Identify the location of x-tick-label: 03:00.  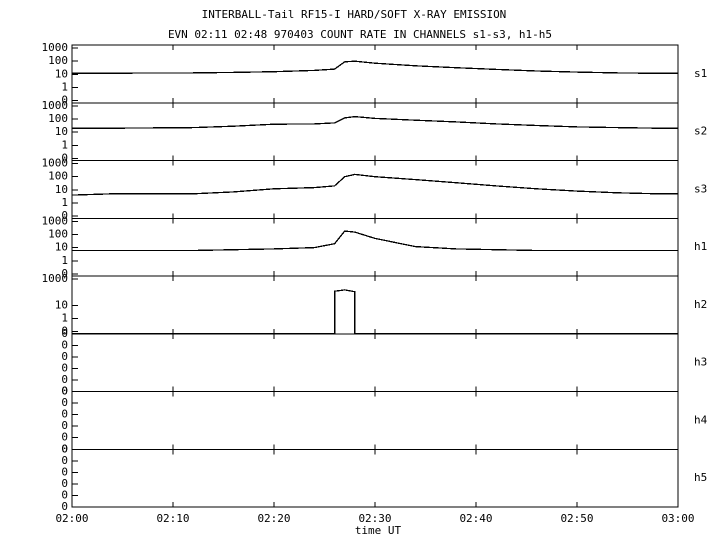
(677, 518).